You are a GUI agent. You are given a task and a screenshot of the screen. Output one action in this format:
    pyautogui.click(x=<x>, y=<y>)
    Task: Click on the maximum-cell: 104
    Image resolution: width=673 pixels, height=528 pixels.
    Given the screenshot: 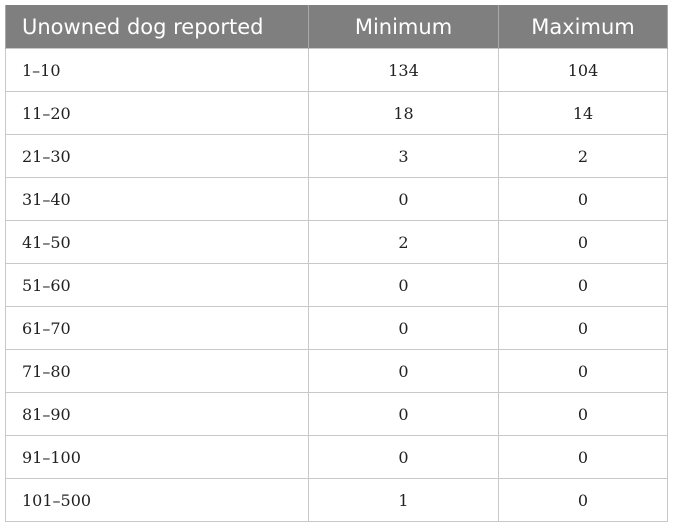 What is the action you would take?
    pyautogui.click(x=583, y=70)
    